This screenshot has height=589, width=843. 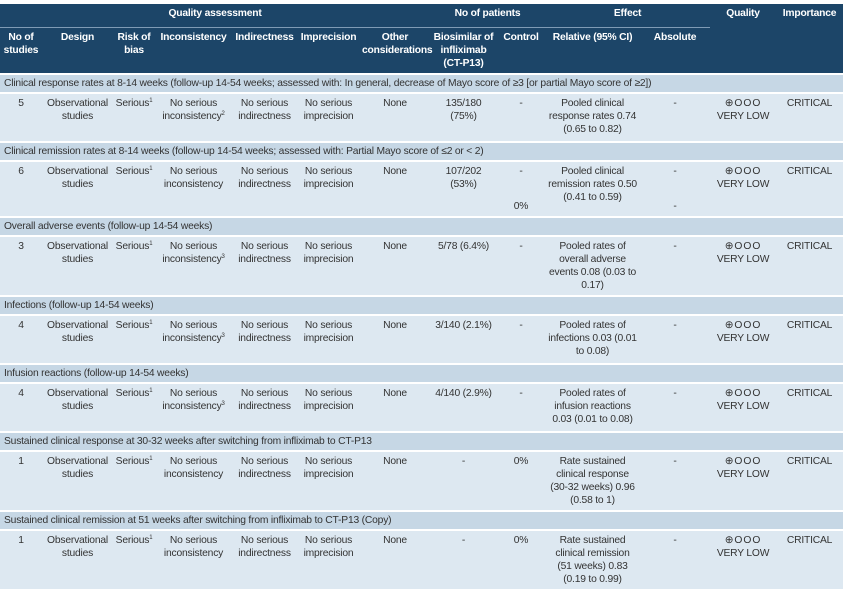 What do you see at coordinates (77, 50) in the screenshot?
I see `design-column-header: Design` at bounding box center [77, 50].